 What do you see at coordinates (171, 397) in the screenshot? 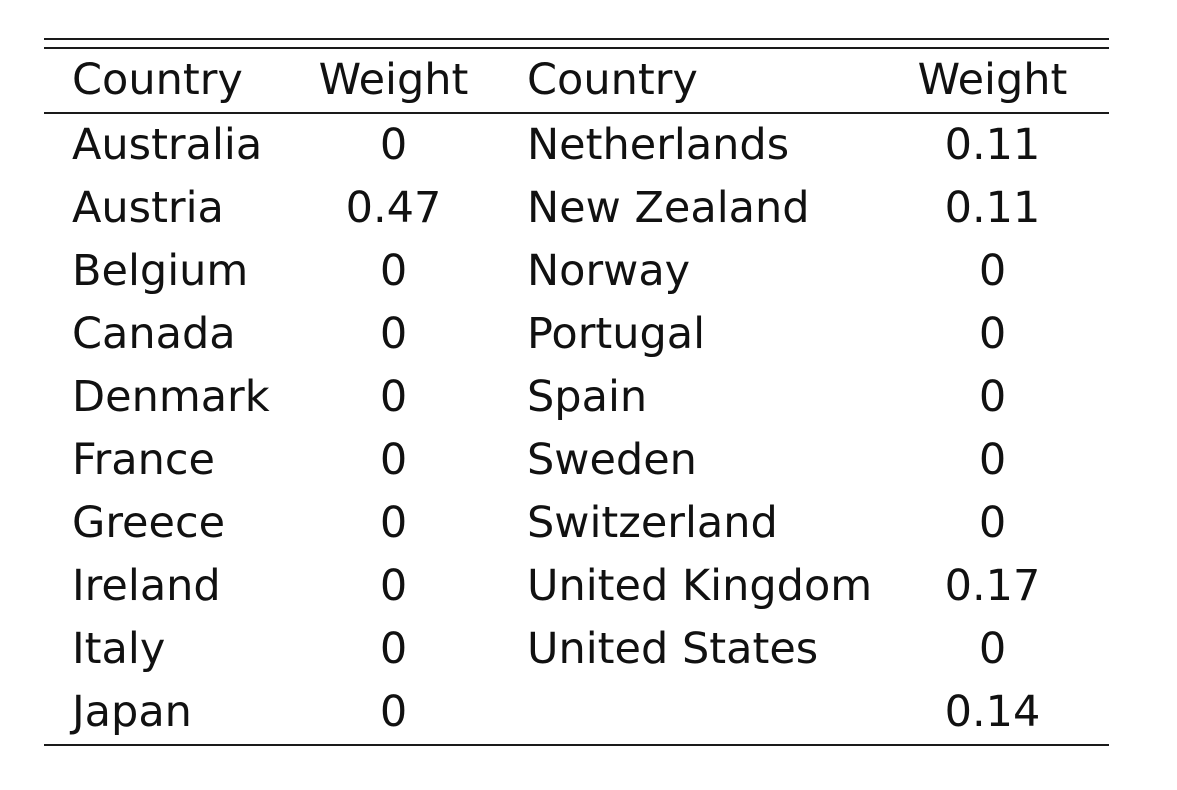
I see `cell-country-left: Denmark` at bounding box center [171, 397].